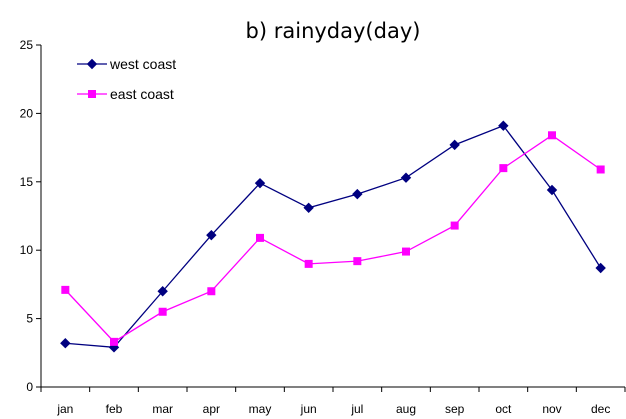 This screenshot has width=626, height=419. I want to click on legend: west coast east coast, so click(126, 79).